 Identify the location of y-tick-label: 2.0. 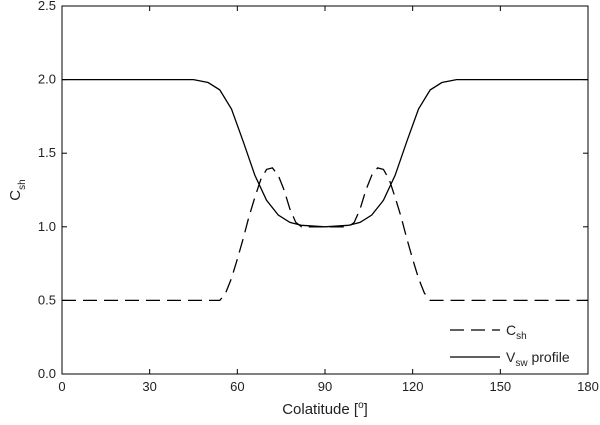
(47, 79).